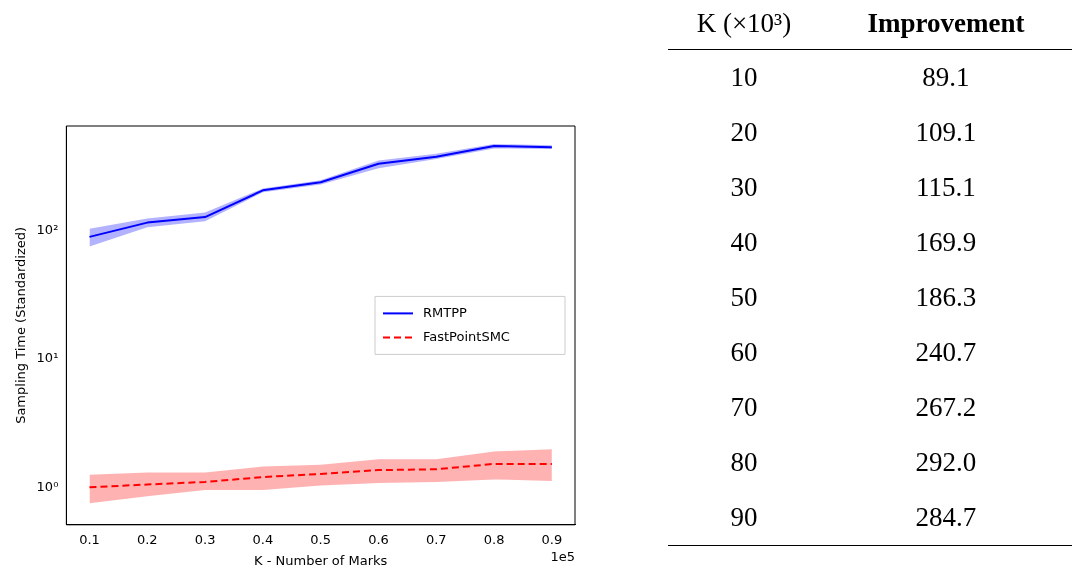 Image resolution: width=1079 pixels, height=581 pixels. I want to click on y-tick-label: 50, so click(744, 297).